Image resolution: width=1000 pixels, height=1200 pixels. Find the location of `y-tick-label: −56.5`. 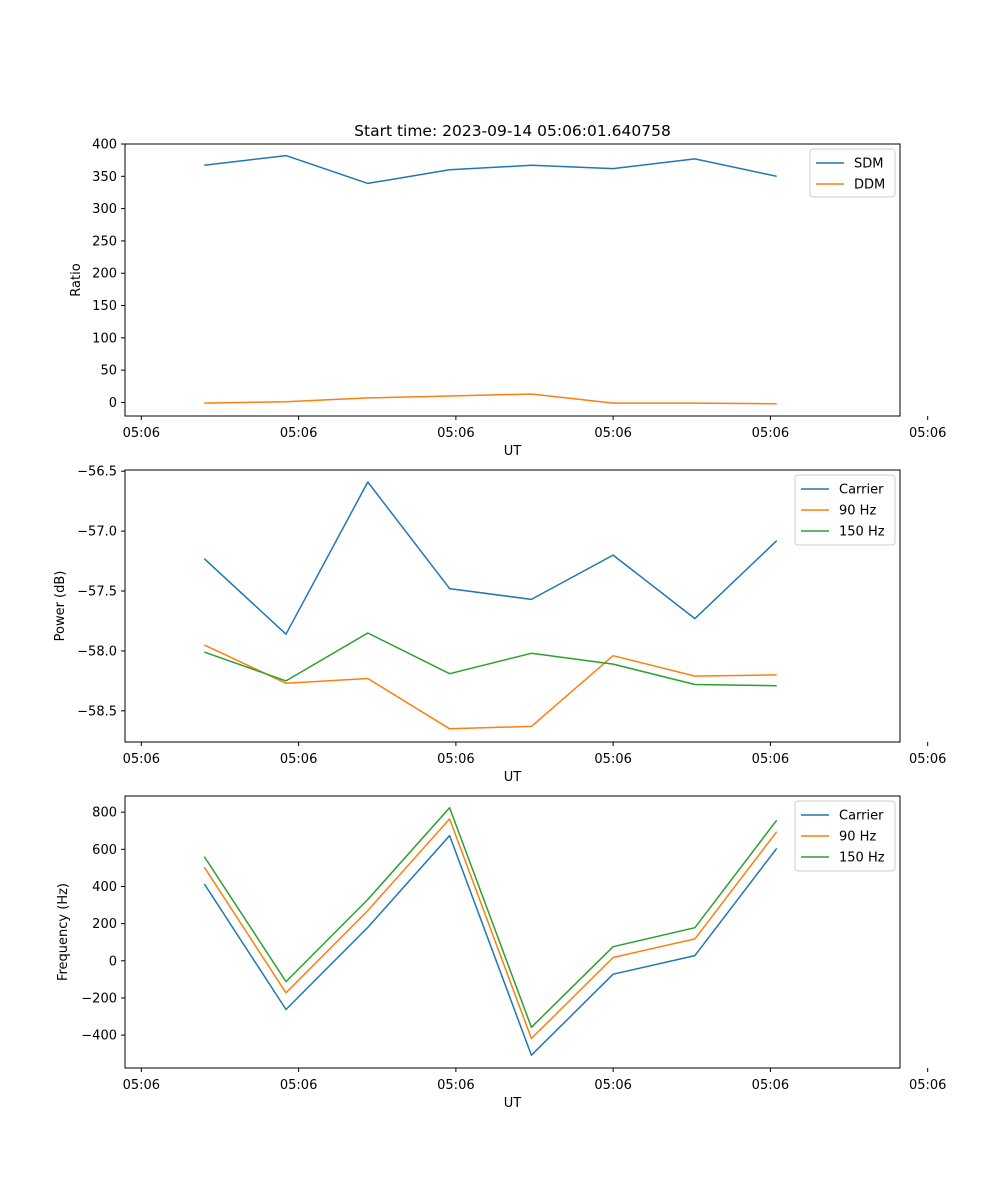

y-tick-label: −56.5 is located at coordinates (97, 472).